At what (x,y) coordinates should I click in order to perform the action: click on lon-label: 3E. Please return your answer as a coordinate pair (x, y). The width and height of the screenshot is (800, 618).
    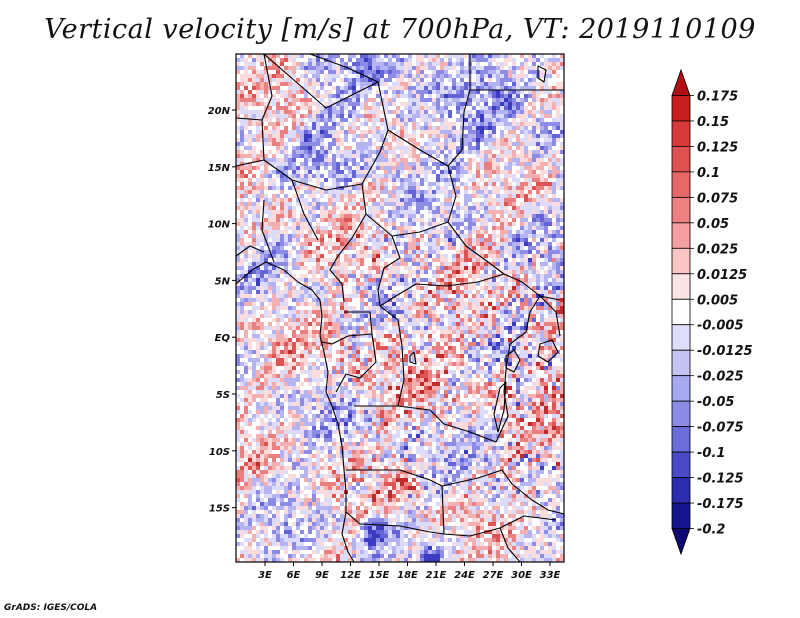
    Looking at the image, I should click on (265, 575).